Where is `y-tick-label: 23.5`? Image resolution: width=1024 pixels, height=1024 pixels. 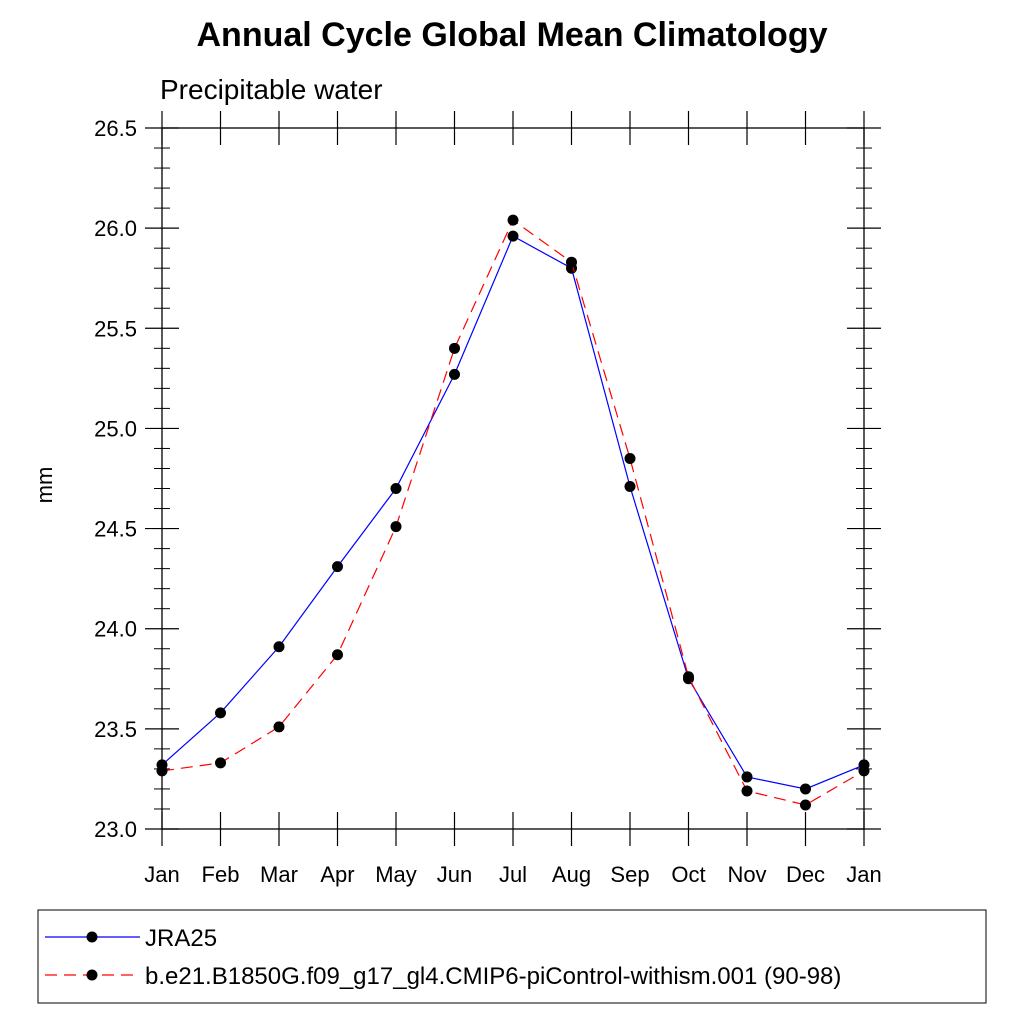
y-tick-label: 23.5 is located at coordinates (115, 729).